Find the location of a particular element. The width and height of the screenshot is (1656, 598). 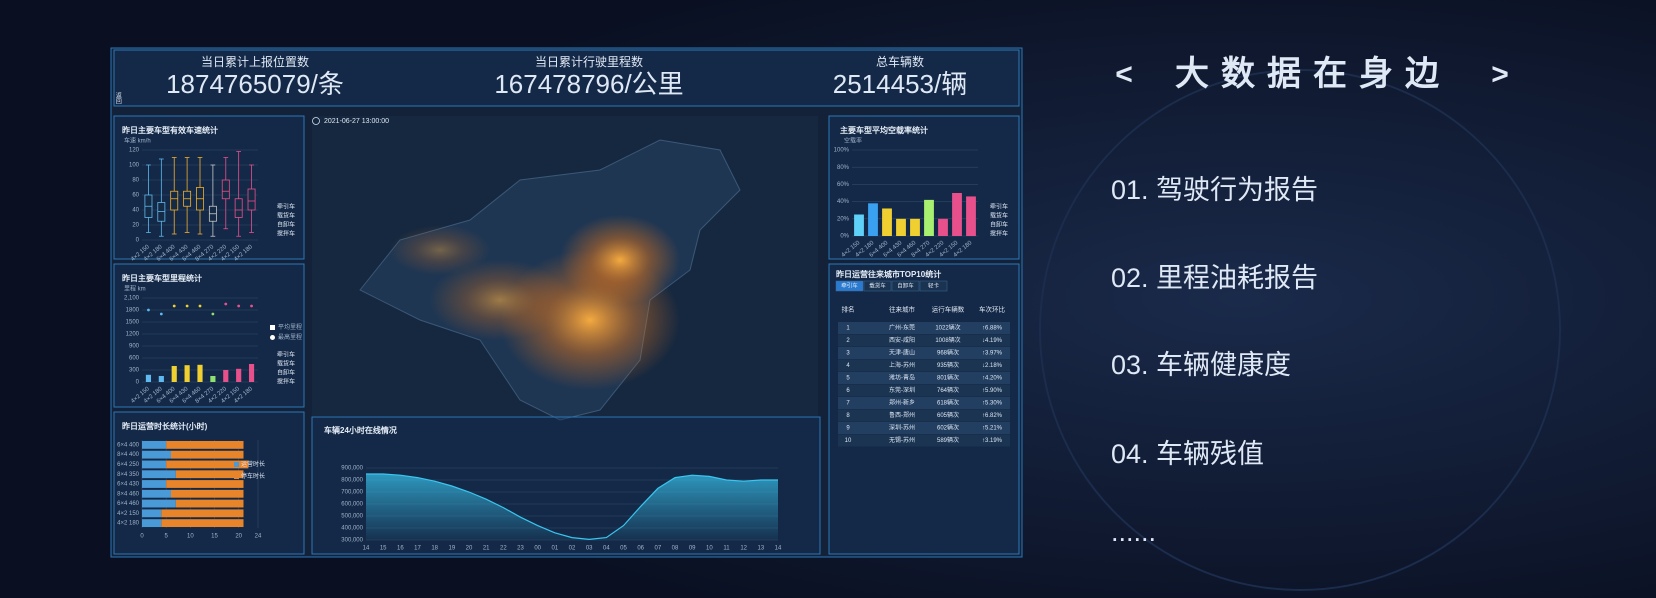

legend-label: 停车时长 is located at coordinates (253, 476).